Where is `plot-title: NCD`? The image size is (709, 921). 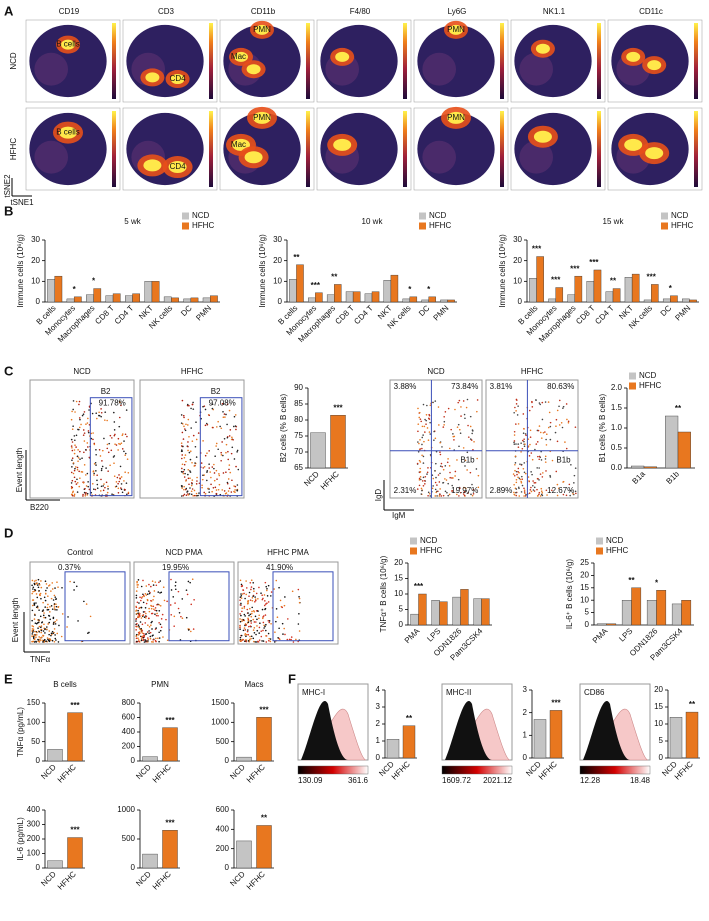 plot-title: NCD is located at coordinates (436, 371).